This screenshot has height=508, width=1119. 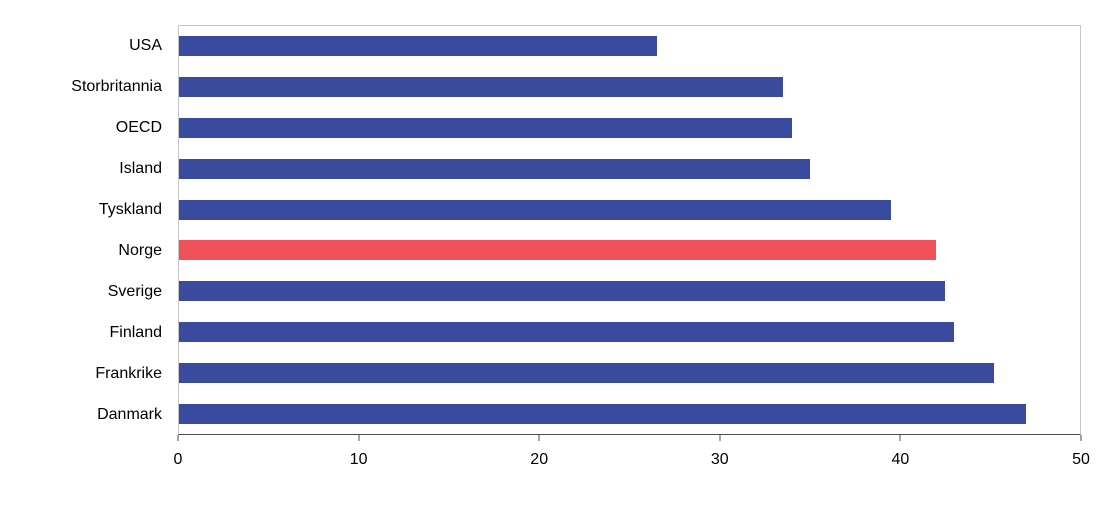 What do you see at coordinates (632, 460) in the screenshot?
I see `x-axis: 0 10 20 30 40 50` at bounding box center [632, 460].